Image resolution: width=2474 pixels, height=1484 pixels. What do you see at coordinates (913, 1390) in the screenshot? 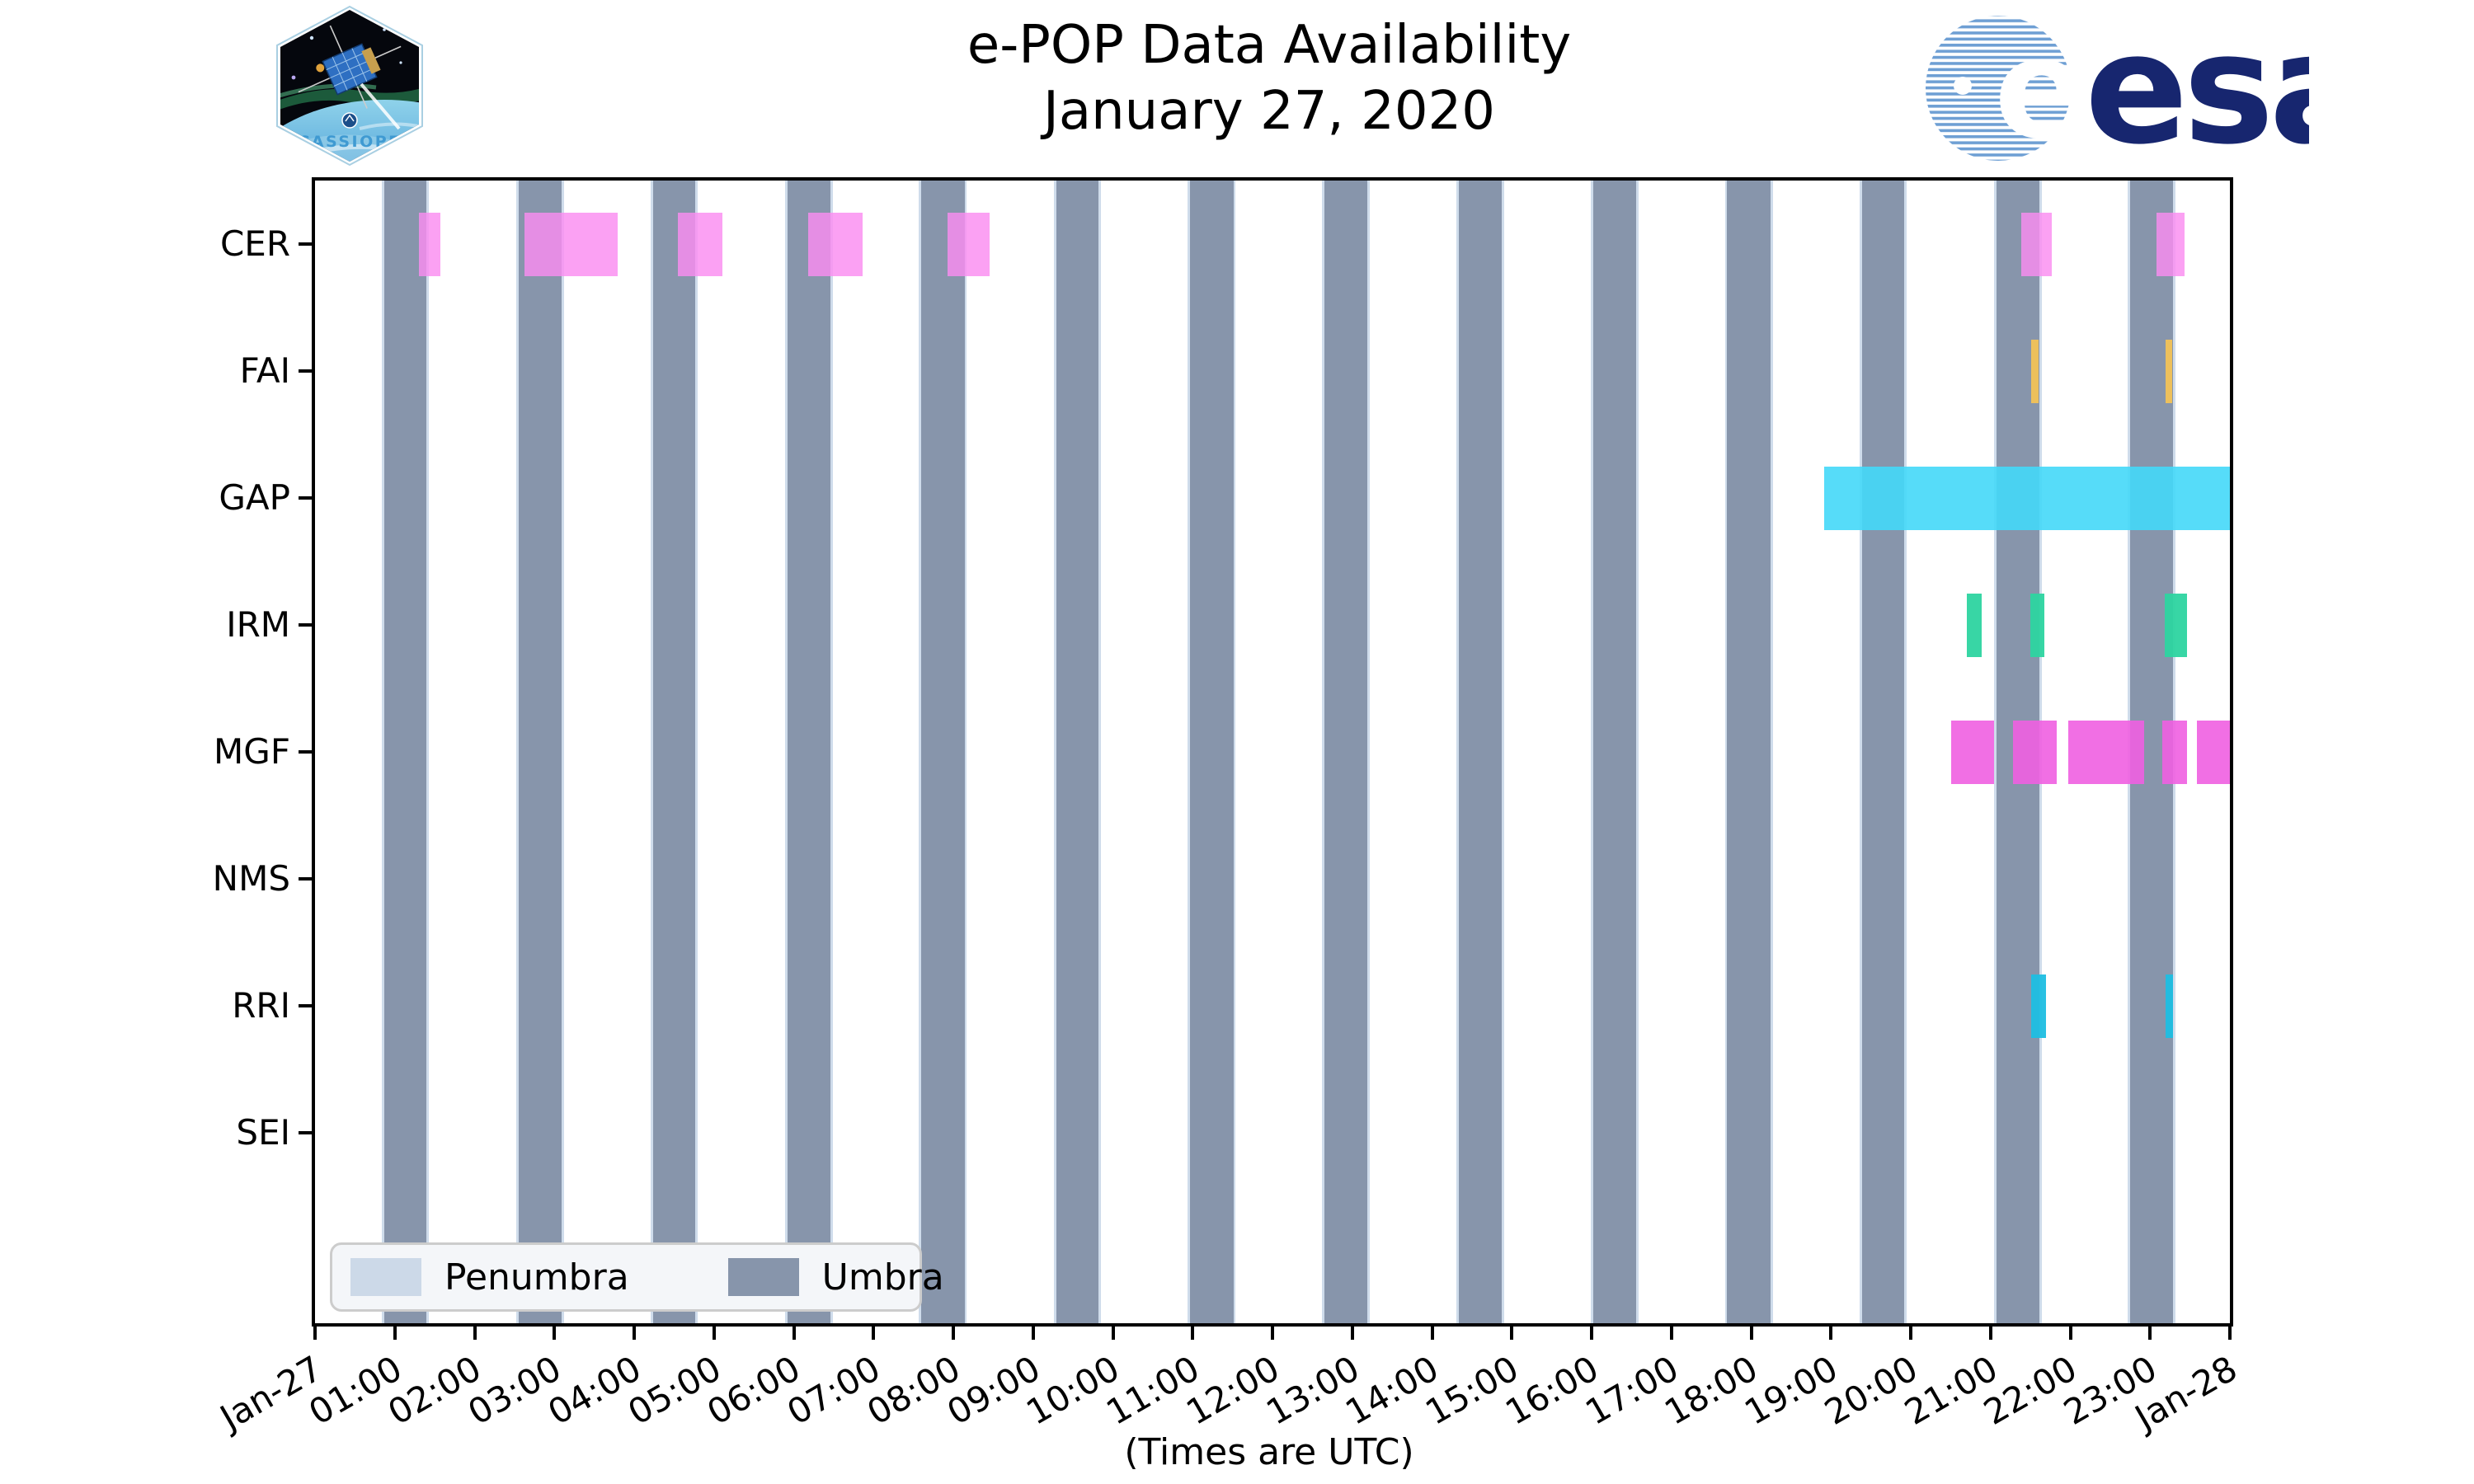
I see `x-tick-label: 08:00` at bounding box center [913, 1390].